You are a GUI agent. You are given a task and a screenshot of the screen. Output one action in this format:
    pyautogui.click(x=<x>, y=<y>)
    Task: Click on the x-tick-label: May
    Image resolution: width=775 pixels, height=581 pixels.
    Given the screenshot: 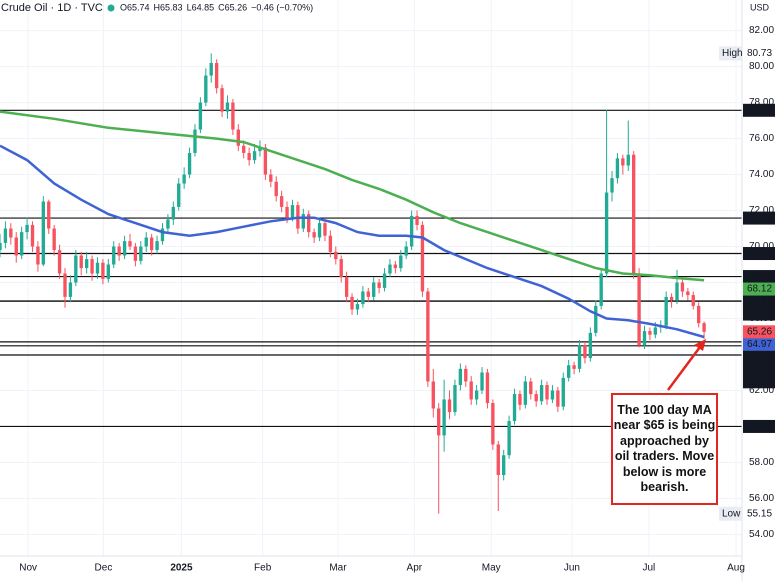 What is the action you would take?
    pyautogui.click(x=491, y=568)
    